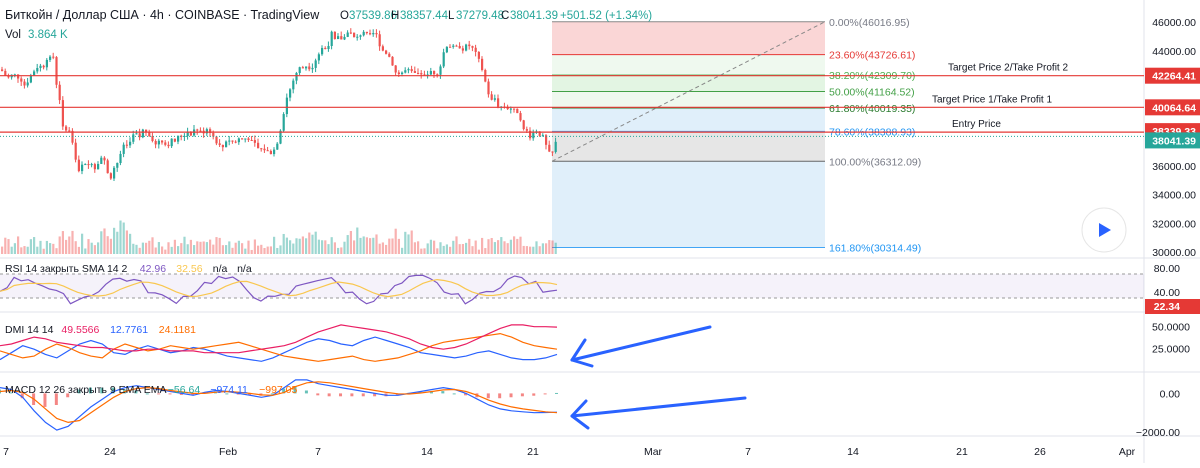  Describe the element at coordinates (279, 349) in the screenshot. I see `dmi-line` at that location.